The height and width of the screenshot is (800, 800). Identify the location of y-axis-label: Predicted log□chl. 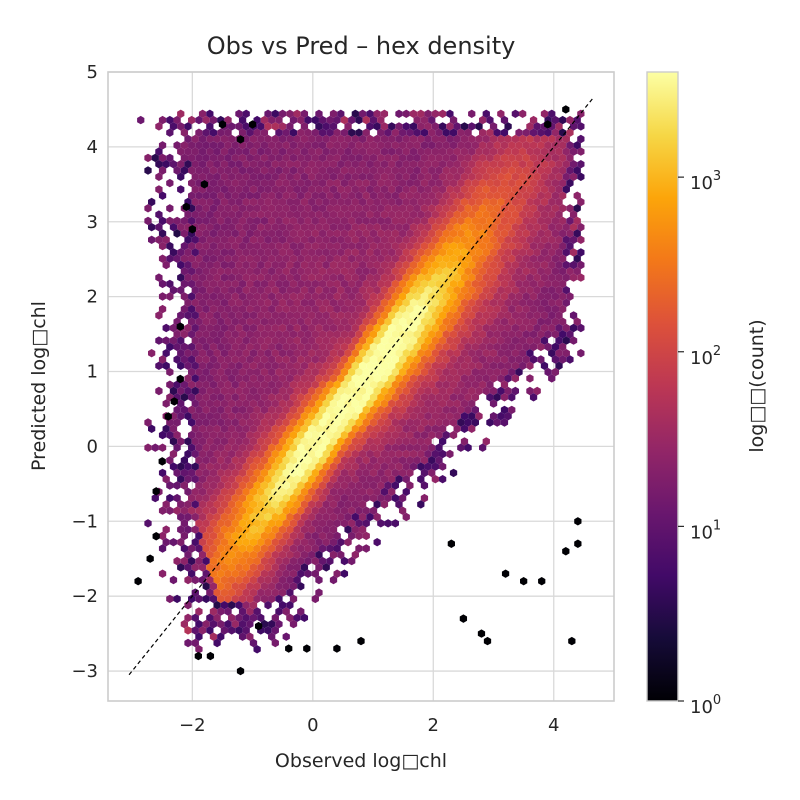
(39, 386).